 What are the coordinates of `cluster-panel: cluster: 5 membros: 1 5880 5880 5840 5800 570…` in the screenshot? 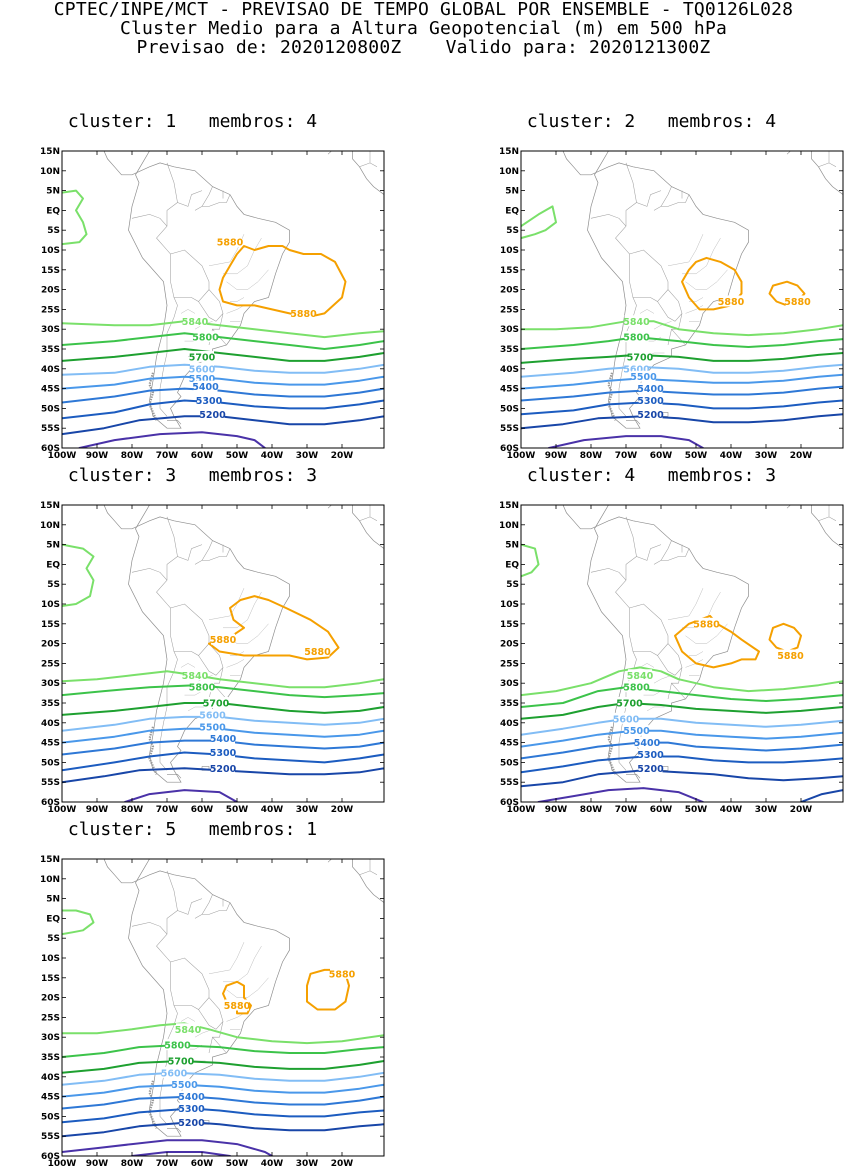 It's located at (192, 994).